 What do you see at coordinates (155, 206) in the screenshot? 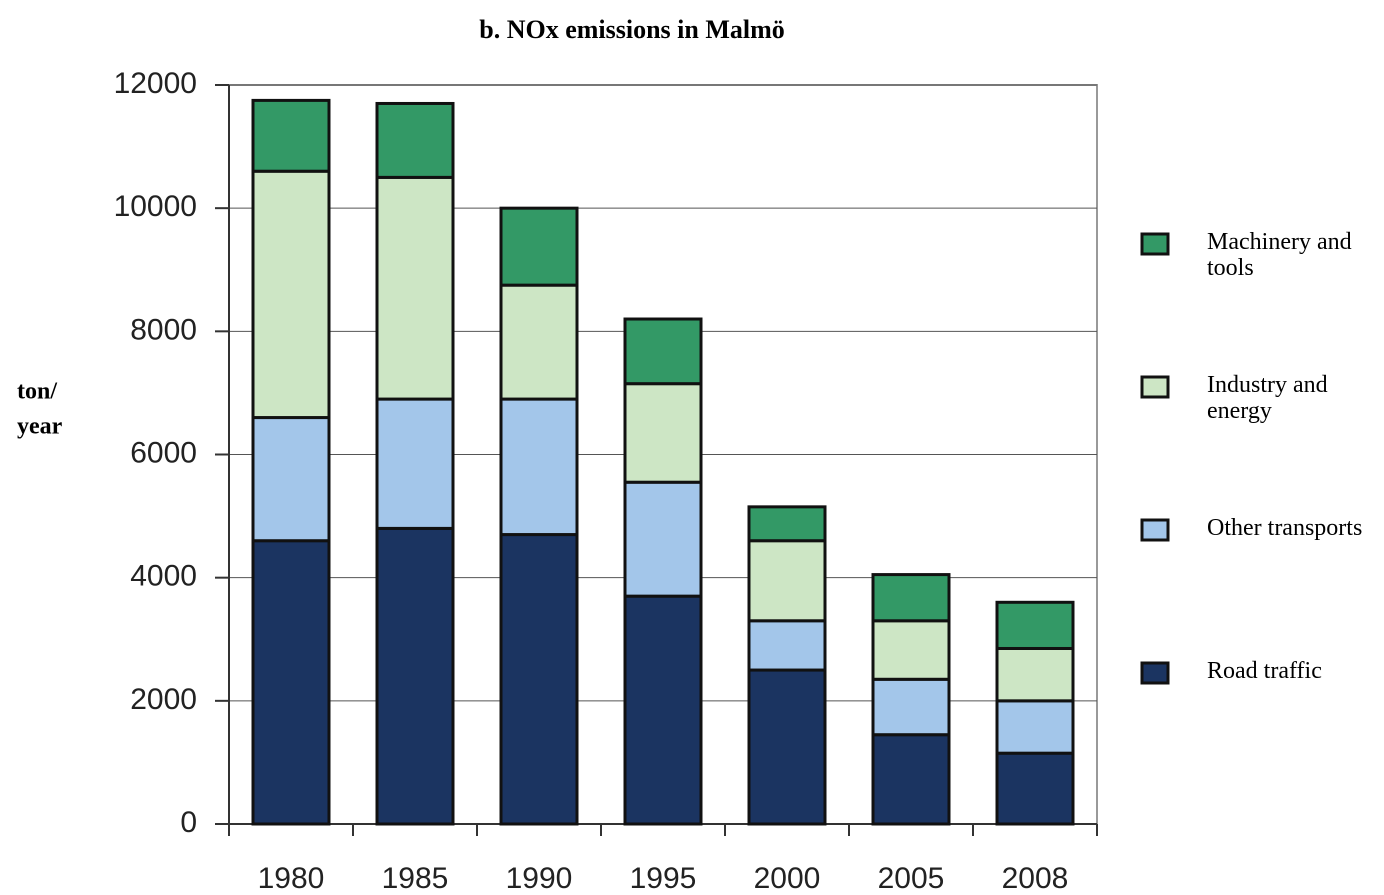
I see `y-tick-label: 10000` at bounding box center [155, 206].